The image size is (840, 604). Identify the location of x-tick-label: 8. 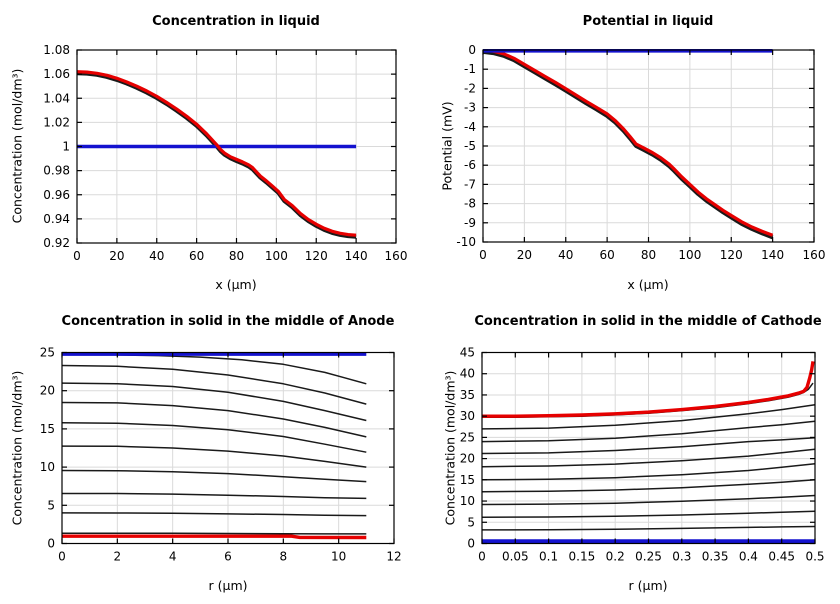
(284, 557).